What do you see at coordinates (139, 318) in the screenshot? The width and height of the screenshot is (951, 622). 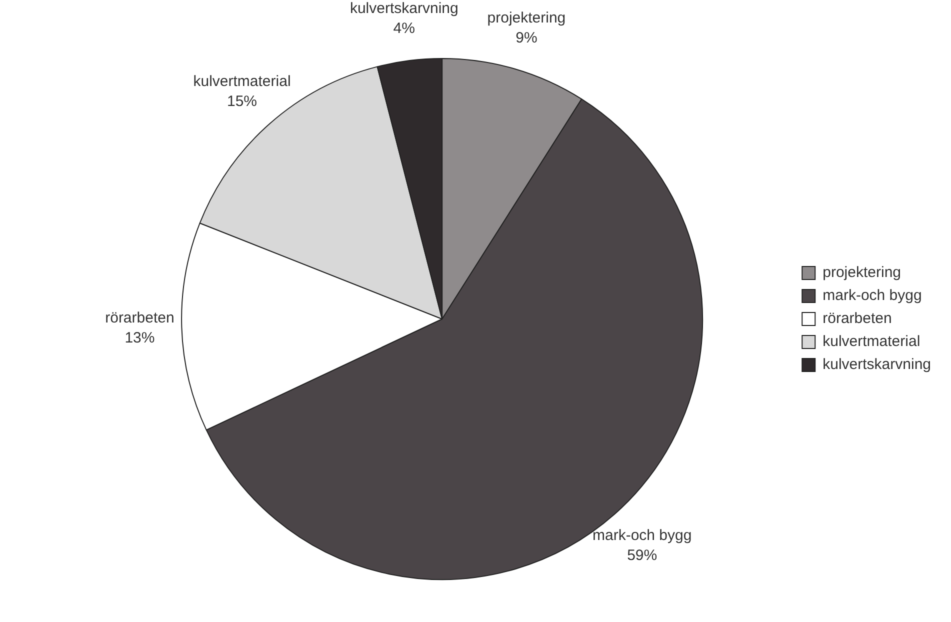 I see `slice-label: rörarbeten` at bounding box center [139, 318].